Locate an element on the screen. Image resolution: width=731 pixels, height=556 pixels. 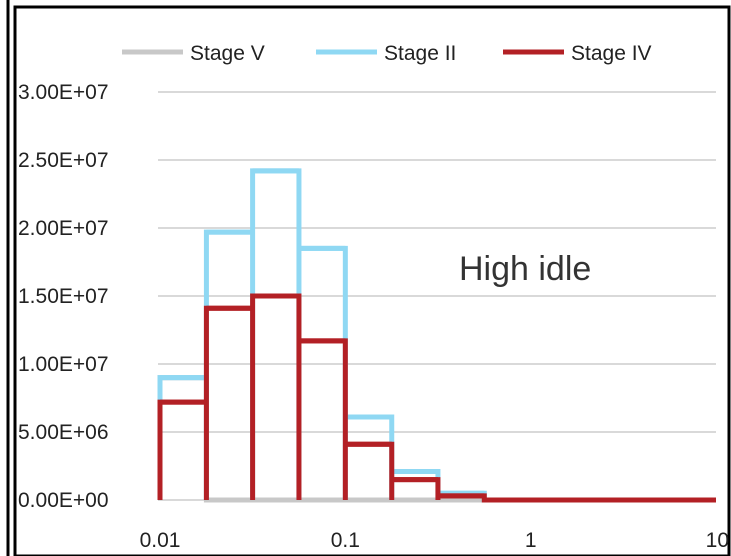
x-tick-label: 0.1 is located at coordinates (345, 540).